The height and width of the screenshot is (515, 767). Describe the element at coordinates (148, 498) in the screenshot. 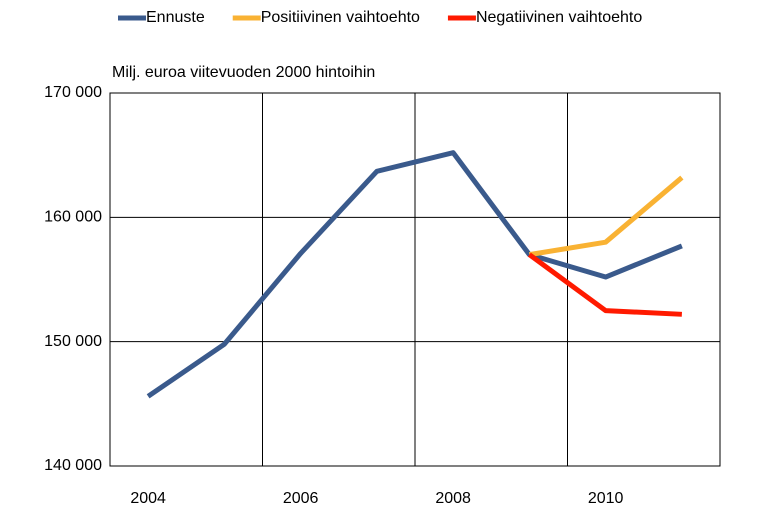

I see `x-tick-label: 2004` at that location.